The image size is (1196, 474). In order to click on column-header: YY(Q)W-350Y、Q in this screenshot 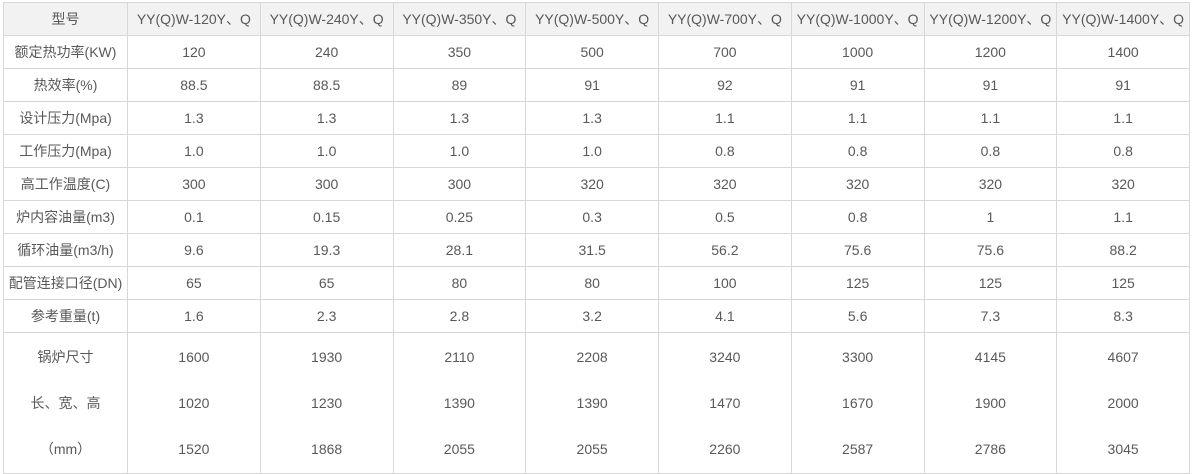, I will do `click(459, 19)`.